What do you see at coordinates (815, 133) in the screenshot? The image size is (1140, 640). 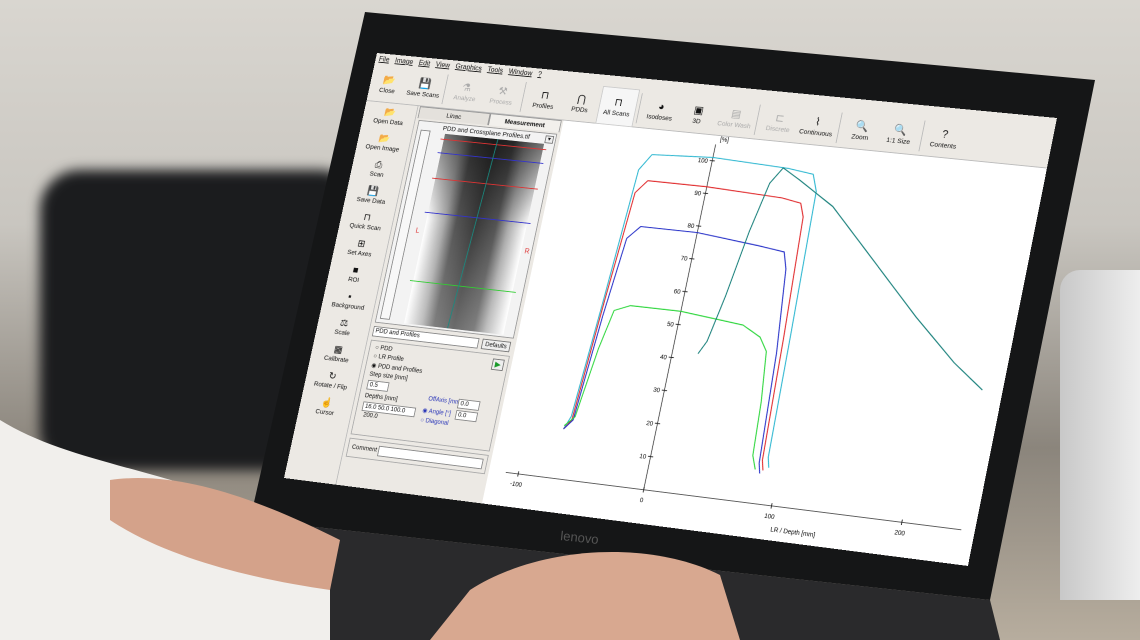 I see `toolbar-label: Continuous` at bounding box center [815, 133].